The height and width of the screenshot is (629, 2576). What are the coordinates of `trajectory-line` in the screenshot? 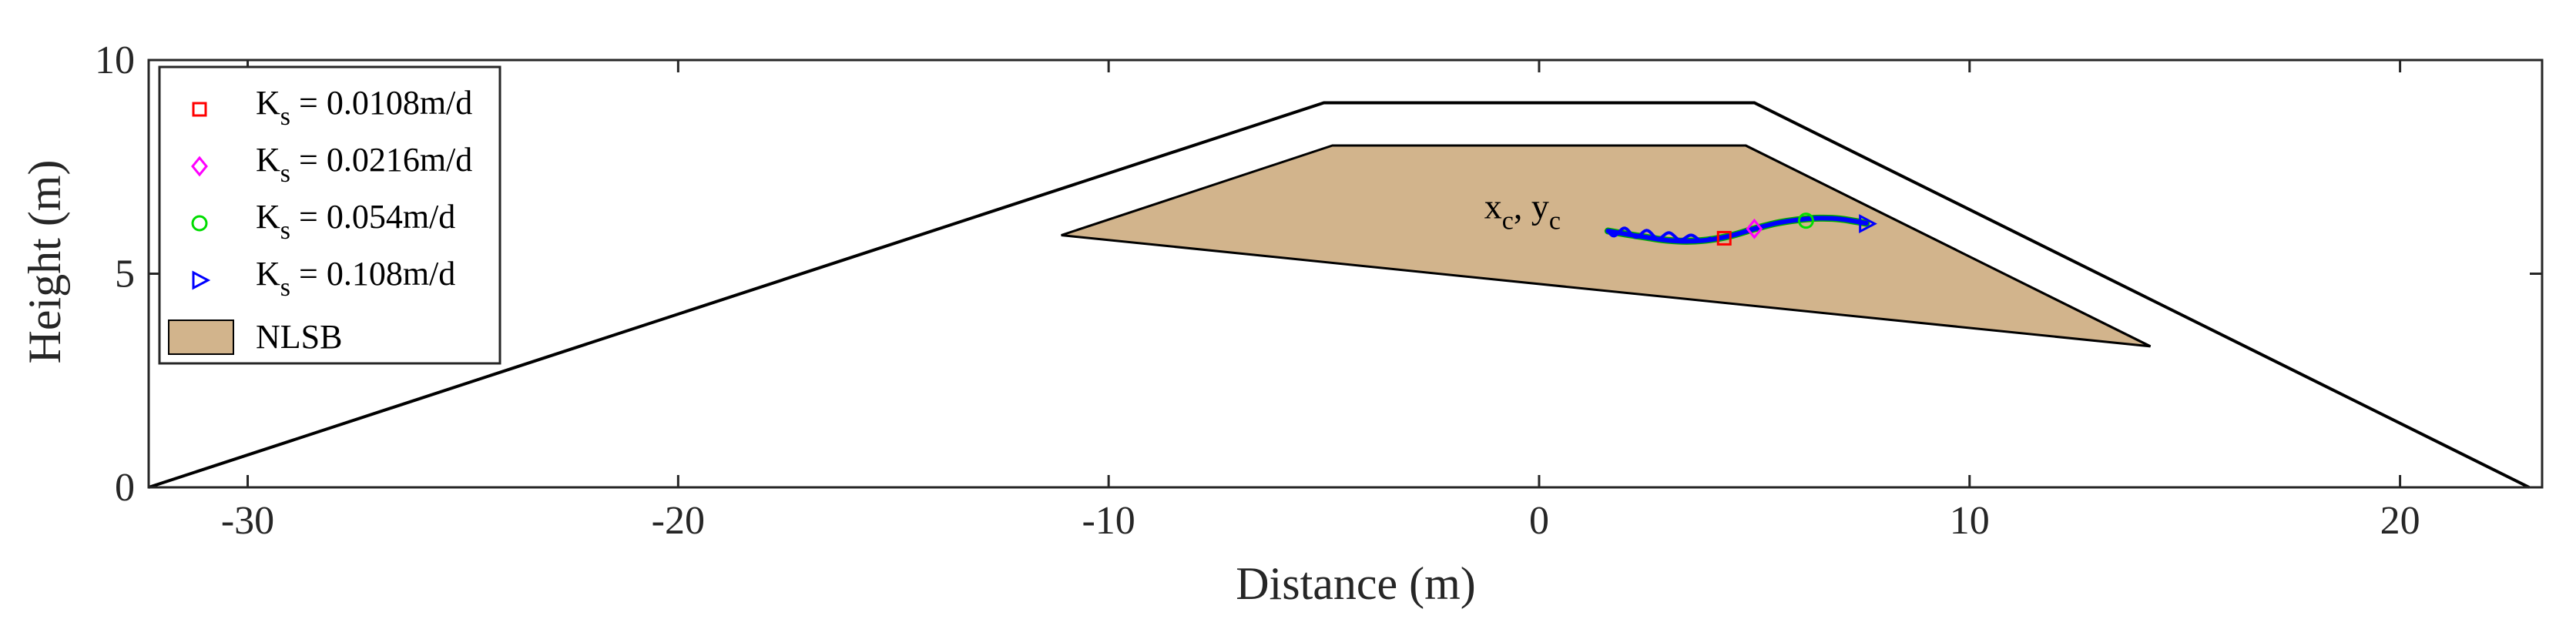 It's located at (1737, 230).